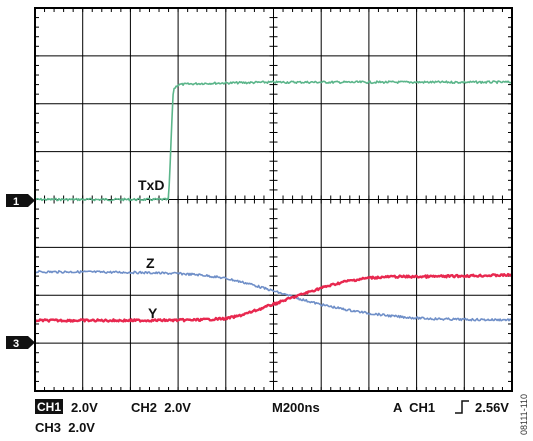 The width and height of the screenshot is (533, 441). Describe the element at coordinates (153, 313) in the screenshot. I see `trace-label-y: Y` at that location.